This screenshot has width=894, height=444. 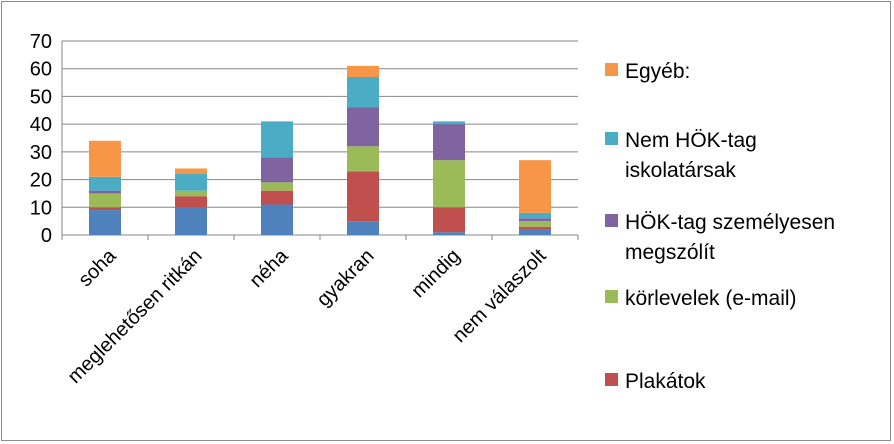 I want to click on y-tick-label: 30, so click(x=41, y=153).